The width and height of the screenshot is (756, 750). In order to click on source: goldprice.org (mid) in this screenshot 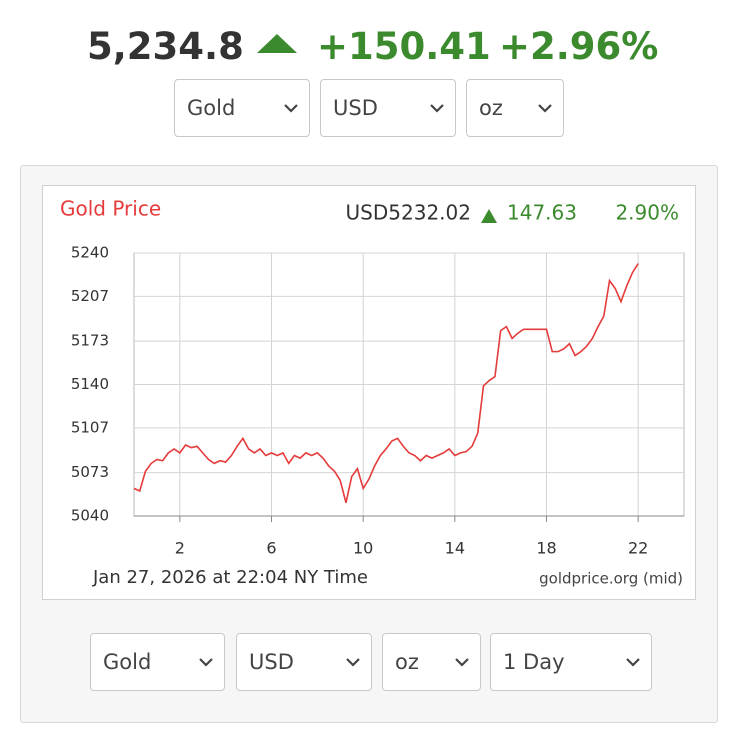, I will do `click(611, 579)`.